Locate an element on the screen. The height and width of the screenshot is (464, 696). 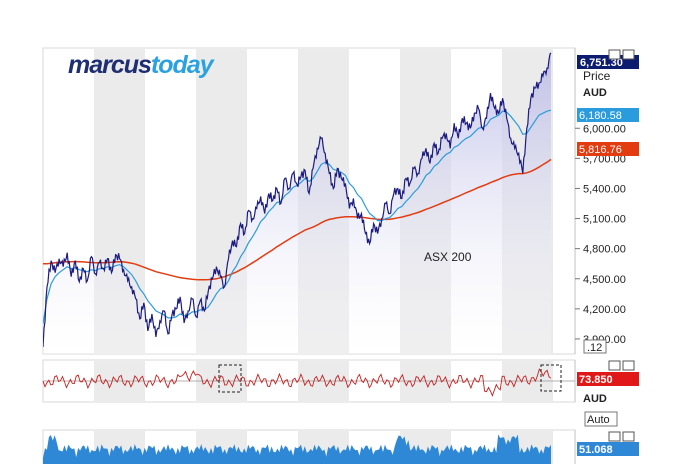
auto-scale-button: Auto is located at coordinates (601, 419).